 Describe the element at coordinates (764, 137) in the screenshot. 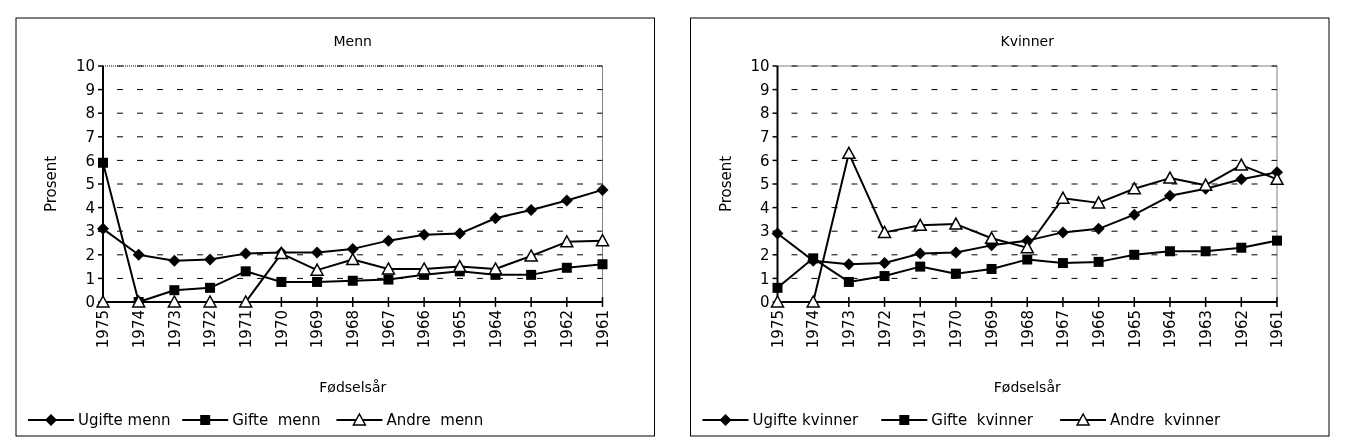

I see `y-tick-label: 7` at that location.